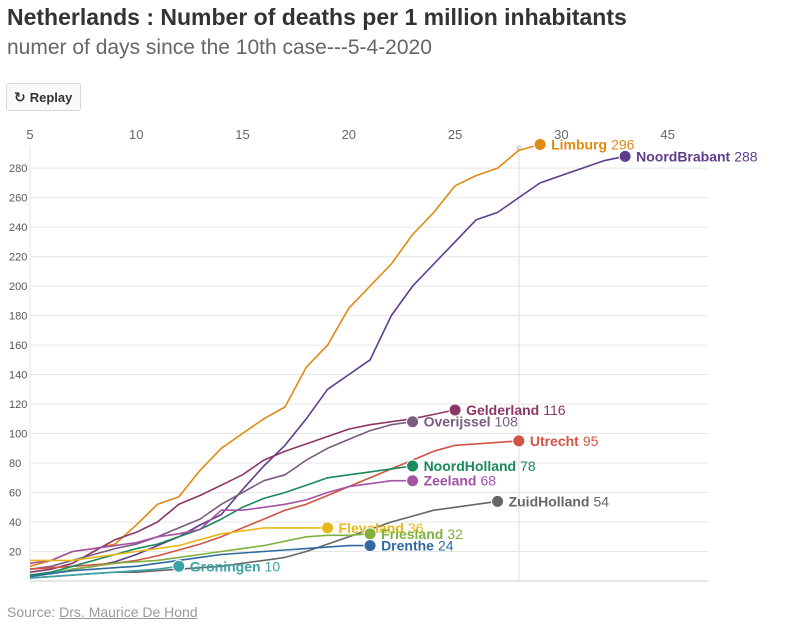 The width and height of the screenshot is (788, 624). I want to click on end-label-noordholland: NoordHolland 78, so click(480, 466).